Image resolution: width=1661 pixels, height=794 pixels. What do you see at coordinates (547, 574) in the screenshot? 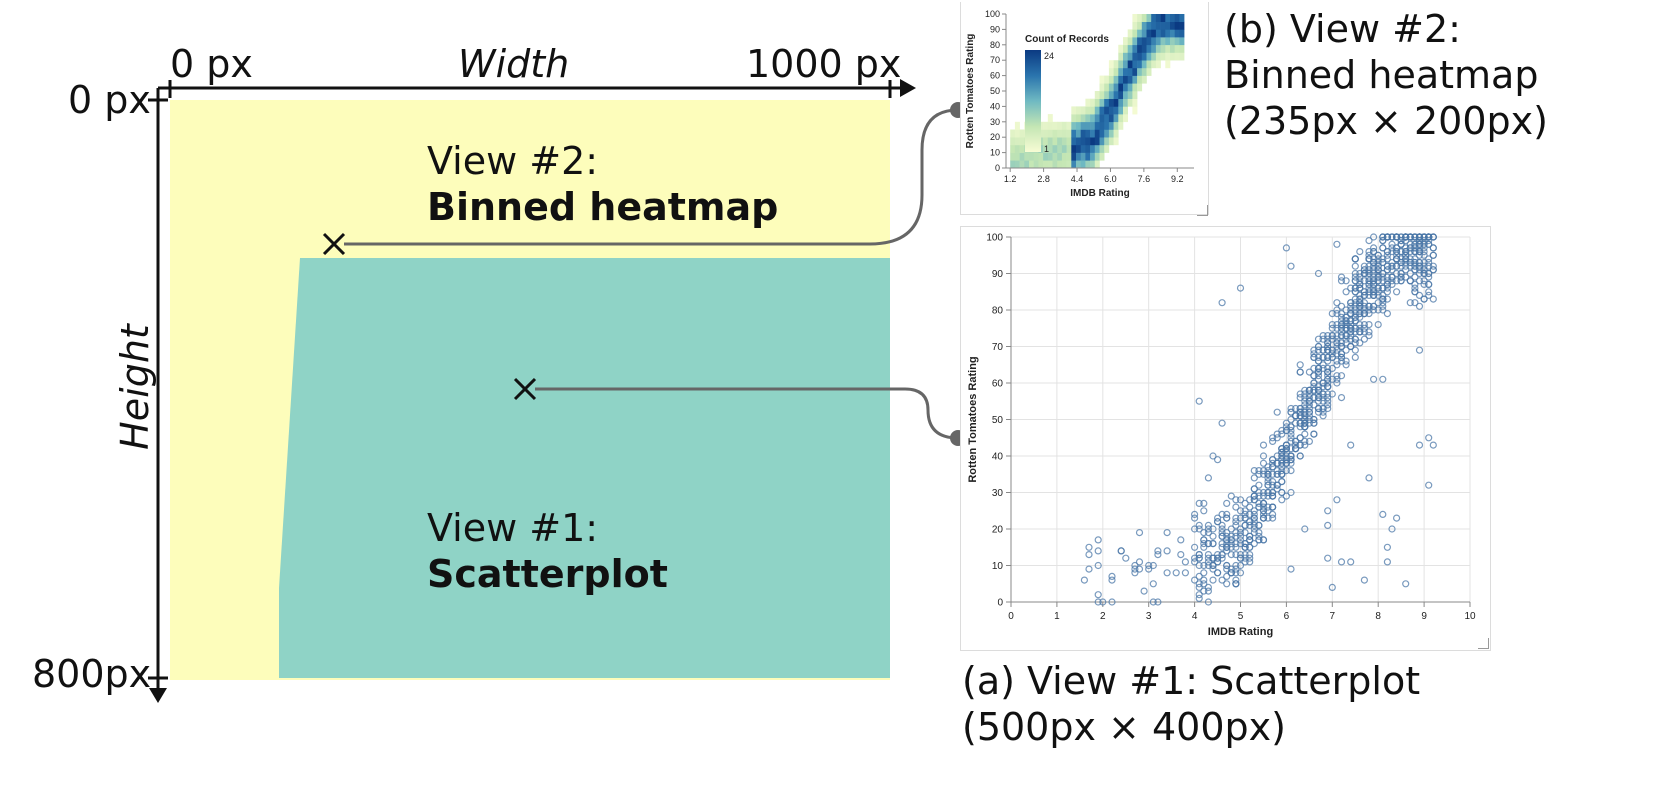
I see `view1-label-line2: Scatterplot` at bounding box center [547, 574].